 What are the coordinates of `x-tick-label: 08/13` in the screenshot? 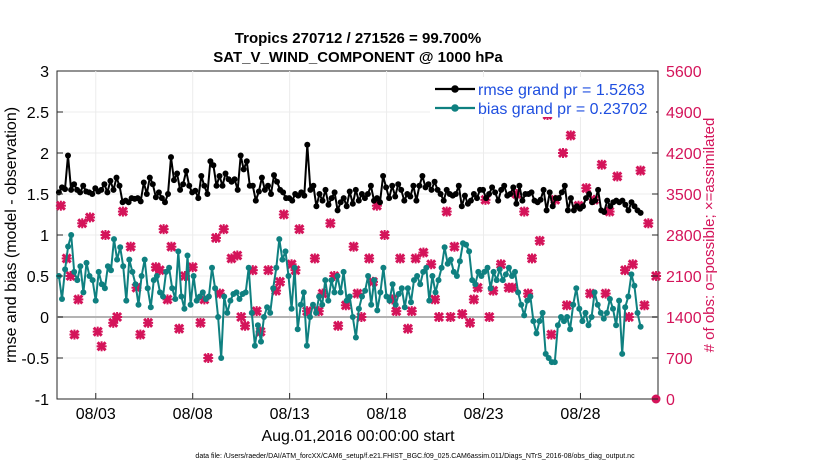 It's located at (290, 414).